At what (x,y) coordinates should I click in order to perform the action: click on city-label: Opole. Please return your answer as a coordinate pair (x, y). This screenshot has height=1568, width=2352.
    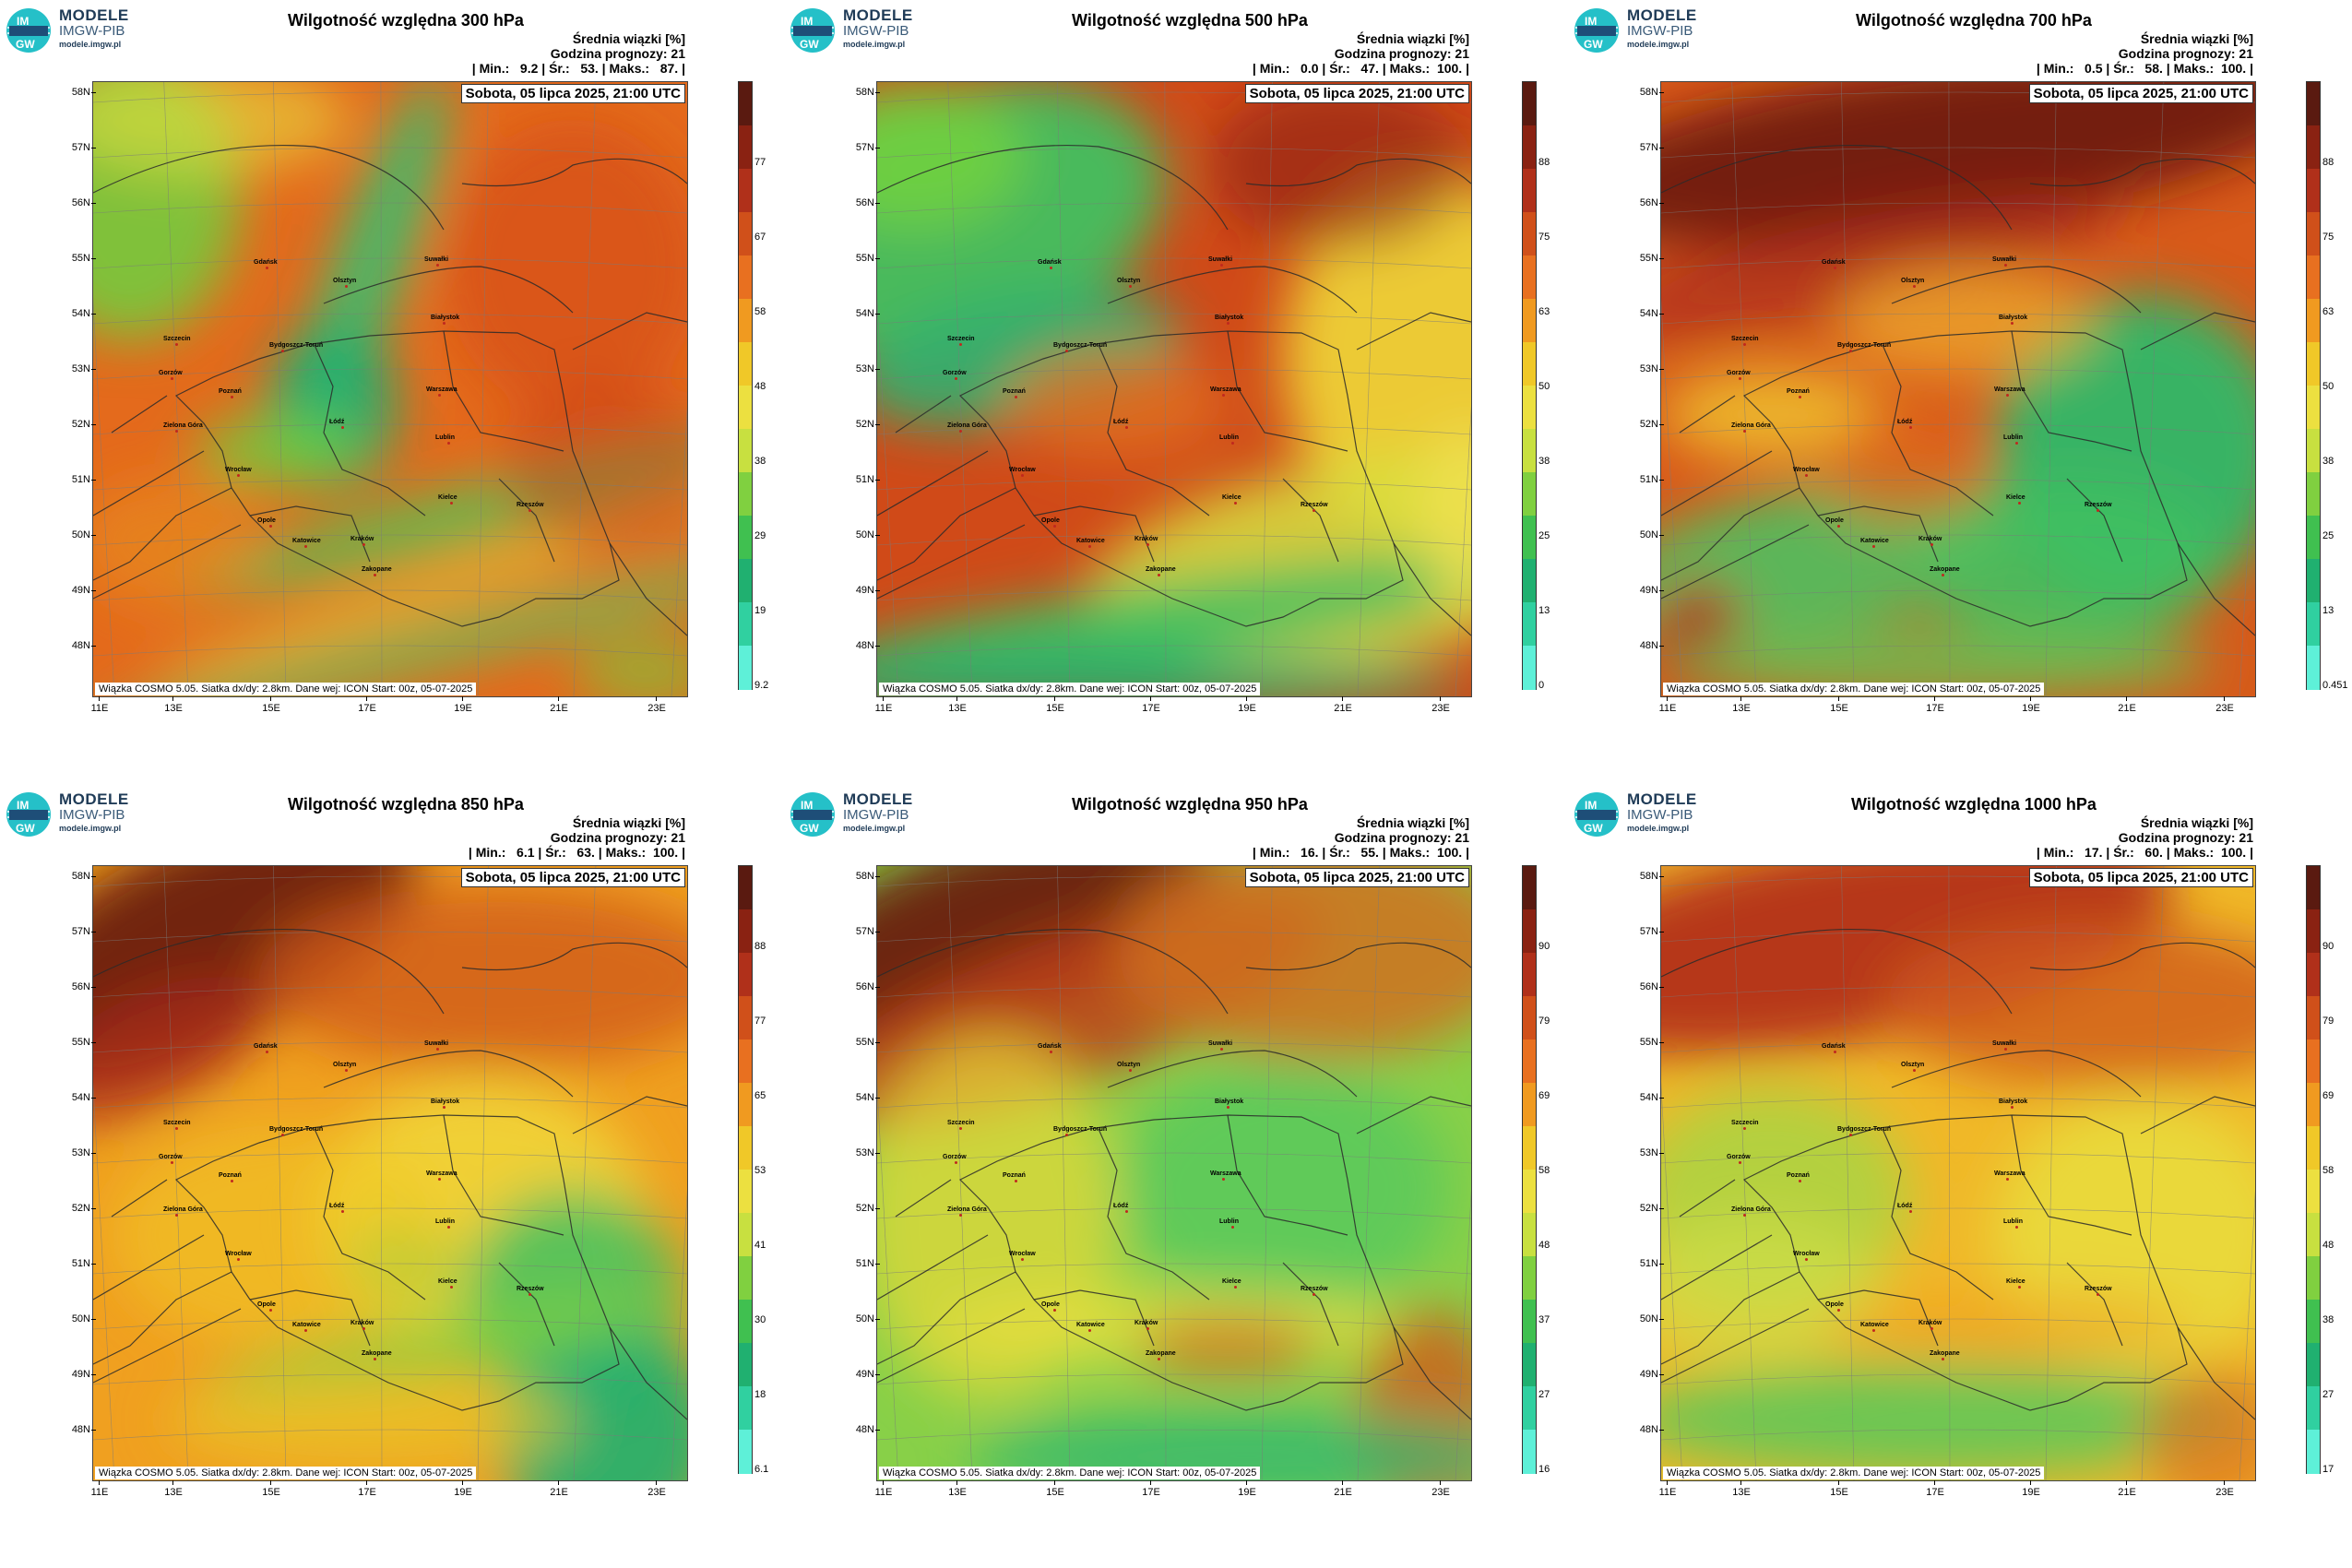
    Looking at the image, I should click on (266, 520).